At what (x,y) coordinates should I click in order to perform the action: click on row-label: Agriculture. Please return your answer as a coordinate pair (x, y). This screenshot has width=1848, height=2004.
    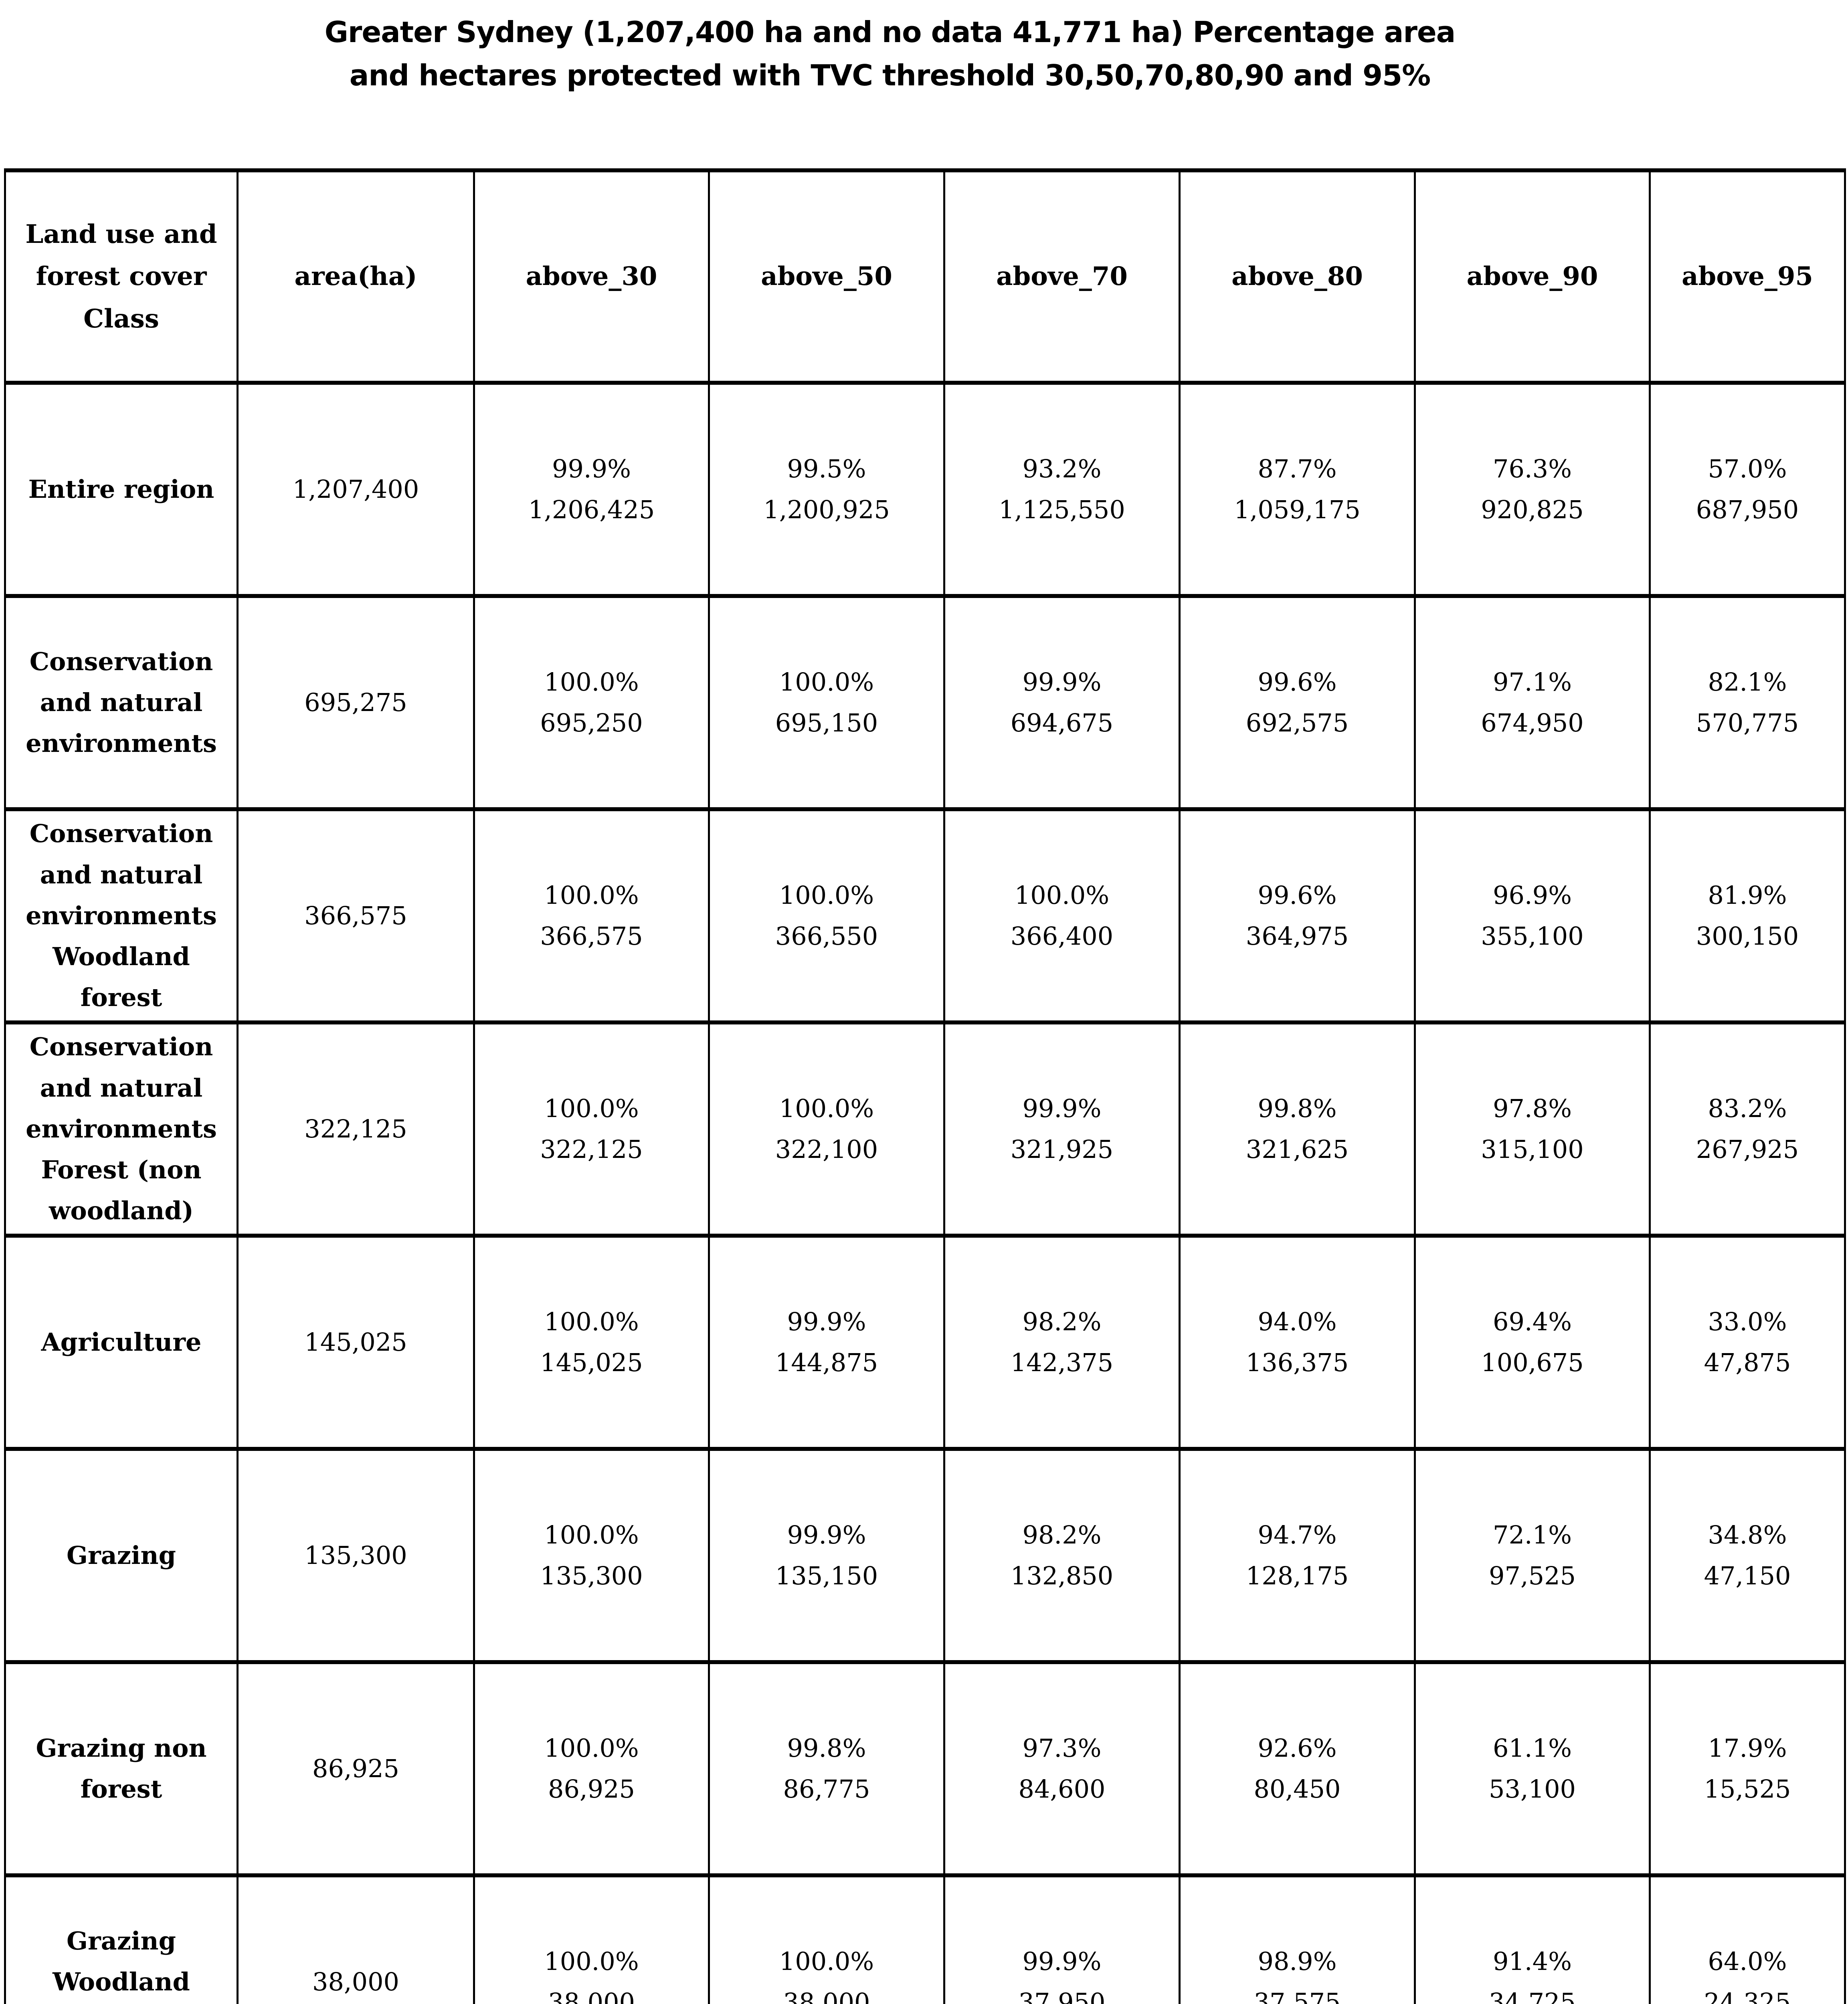
    Looking at the image, I should click on (121, 1342).